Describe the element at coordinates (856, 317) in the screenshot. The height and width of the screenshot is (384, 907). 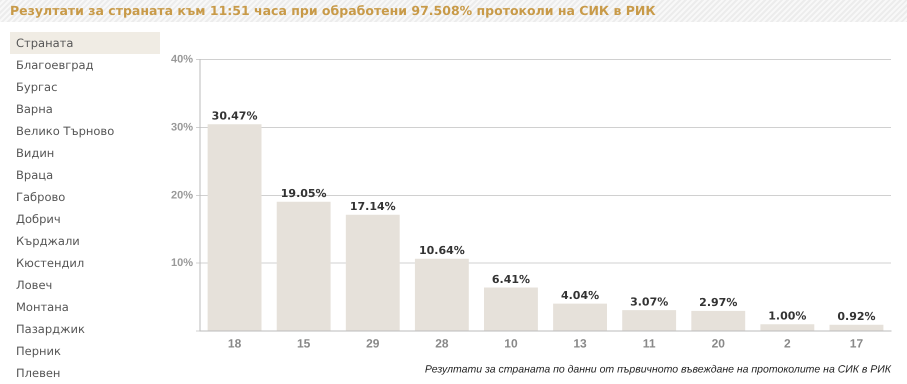
I see `data-label: 0.92%` at that location.